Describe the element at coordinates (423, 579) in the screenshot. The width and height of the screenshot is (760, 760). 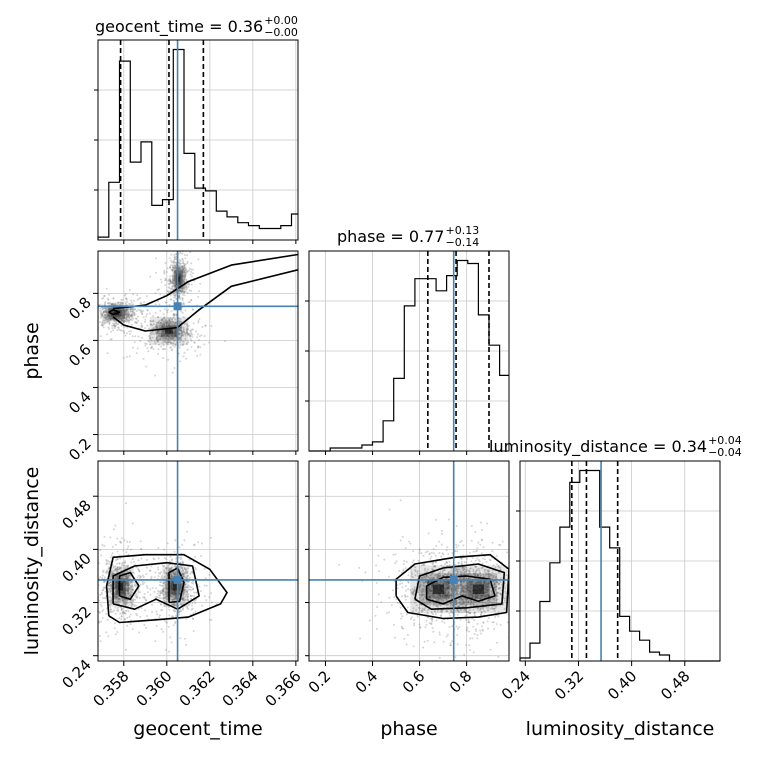
I see `sample-points` at that location.